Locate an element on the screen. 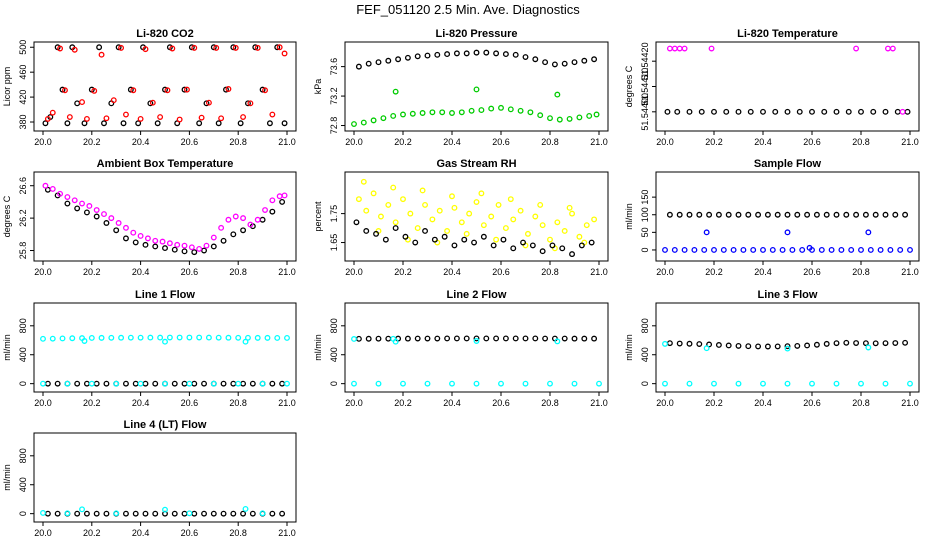  series-red is located at coordinates (166, 83).